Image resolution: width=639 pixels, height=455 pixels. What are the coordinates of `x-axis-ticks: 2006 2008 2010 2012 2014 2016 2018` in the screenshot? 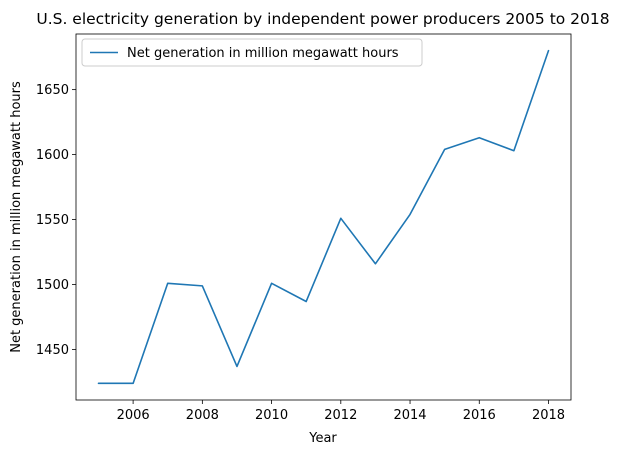 It's located at (341, 411).